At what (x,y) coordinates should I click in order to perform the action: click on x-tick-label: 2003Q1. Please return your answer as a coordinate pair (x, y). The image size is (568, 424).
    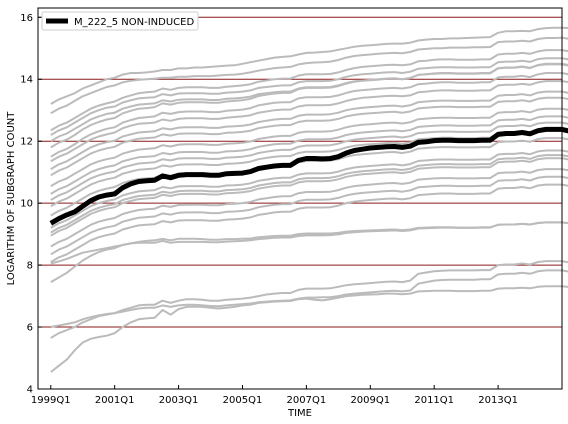
    Looking at the image, I should click on (179, 400).